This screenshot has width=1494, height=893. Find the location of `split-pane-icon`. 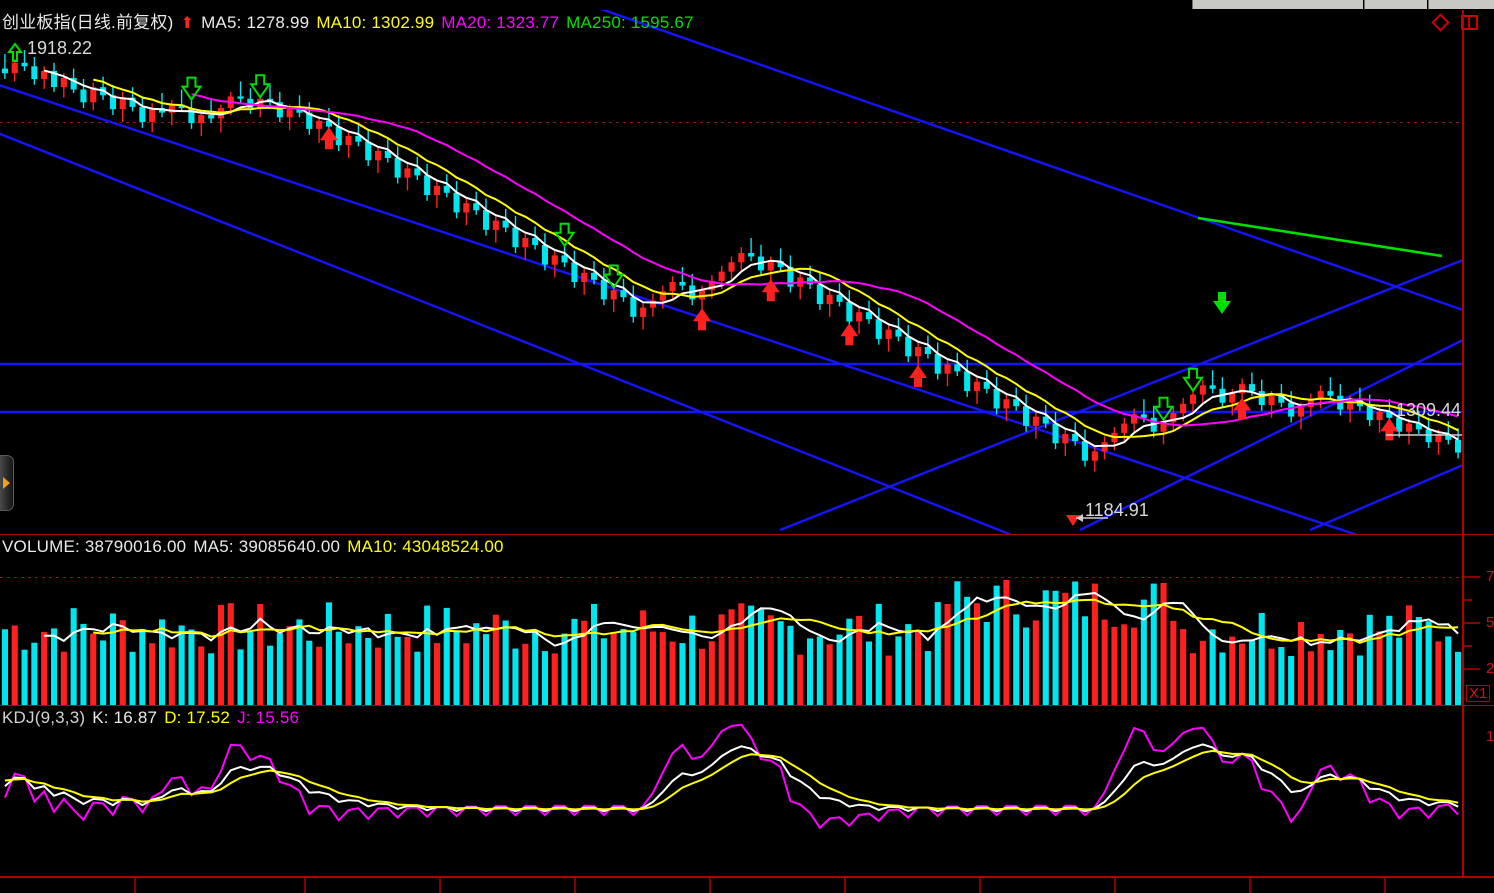

split-pane-icon is located at coordinates (1469, 22).